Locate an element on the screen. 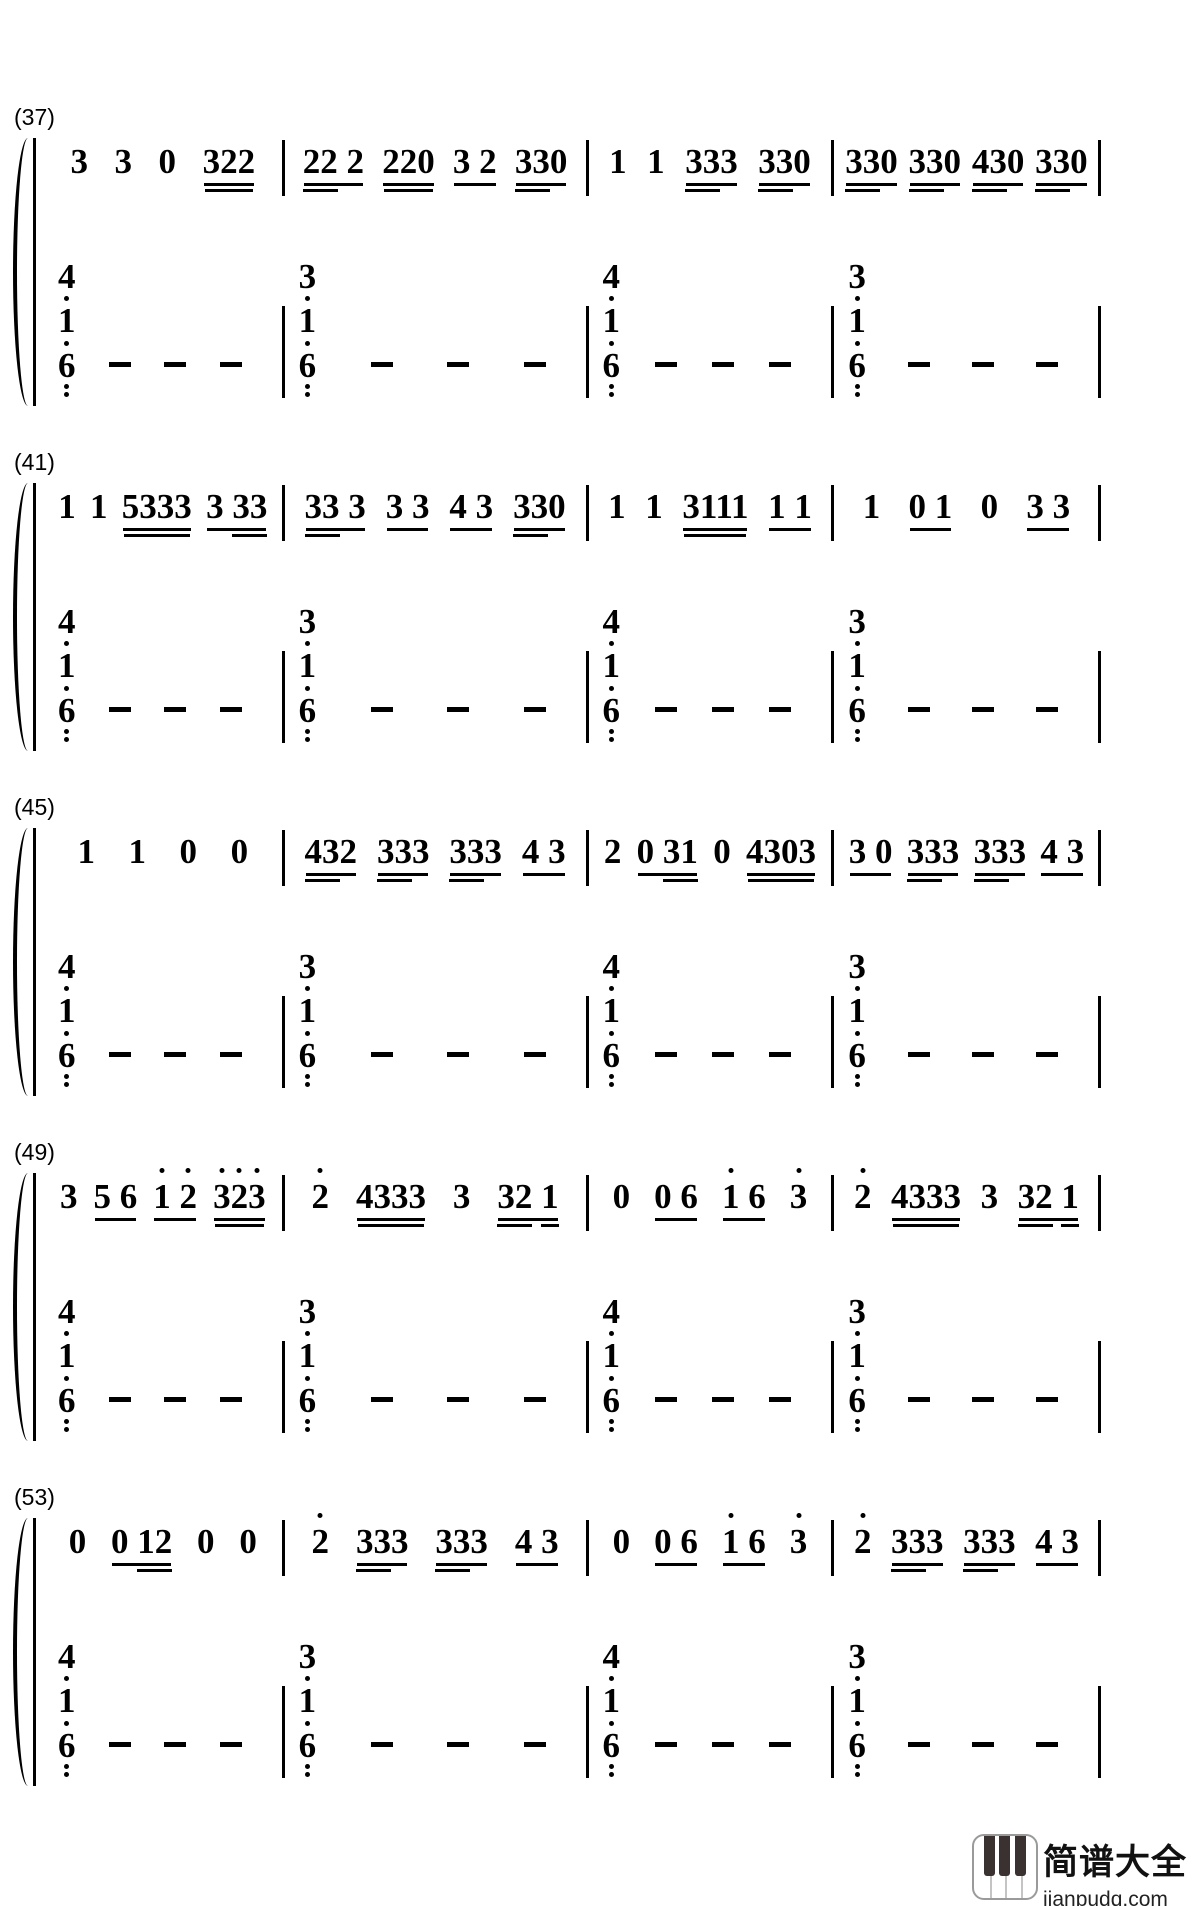 The height and width of the screenshot is (1906, 1200). note is located at coordinates (536, 1196).